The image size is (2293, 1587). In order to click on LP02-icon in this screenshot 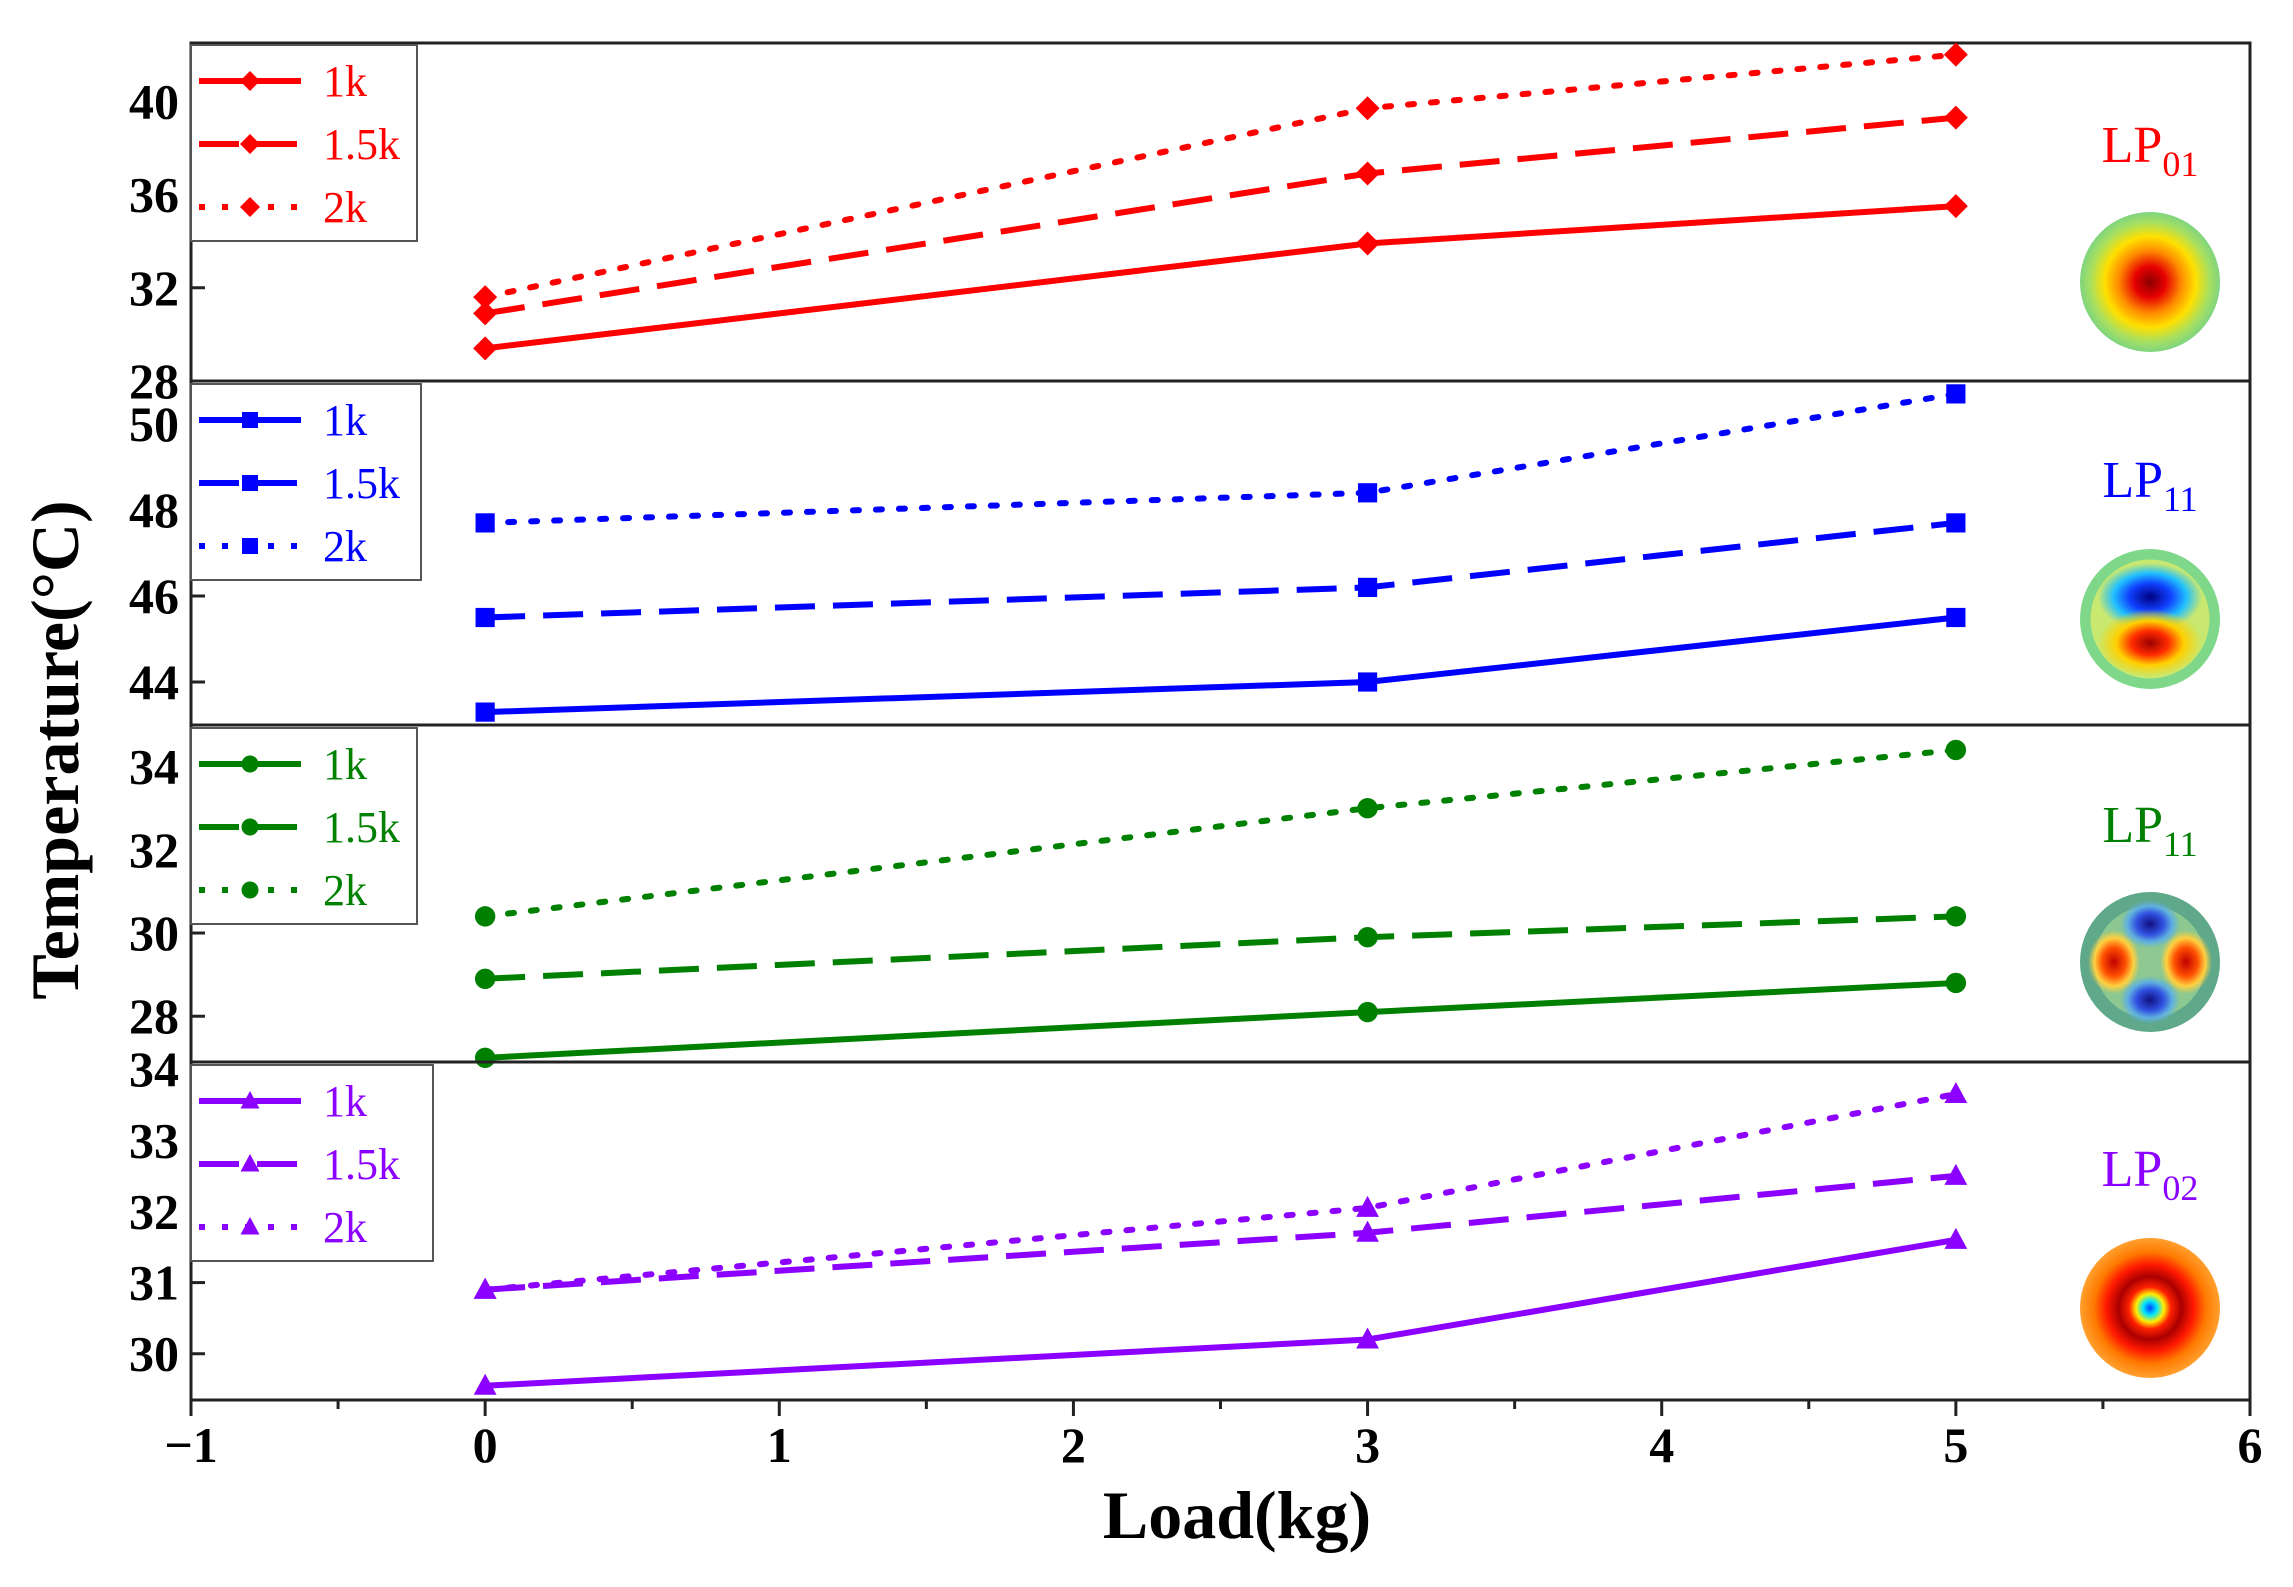, I will do `click(2150, 1308)`.